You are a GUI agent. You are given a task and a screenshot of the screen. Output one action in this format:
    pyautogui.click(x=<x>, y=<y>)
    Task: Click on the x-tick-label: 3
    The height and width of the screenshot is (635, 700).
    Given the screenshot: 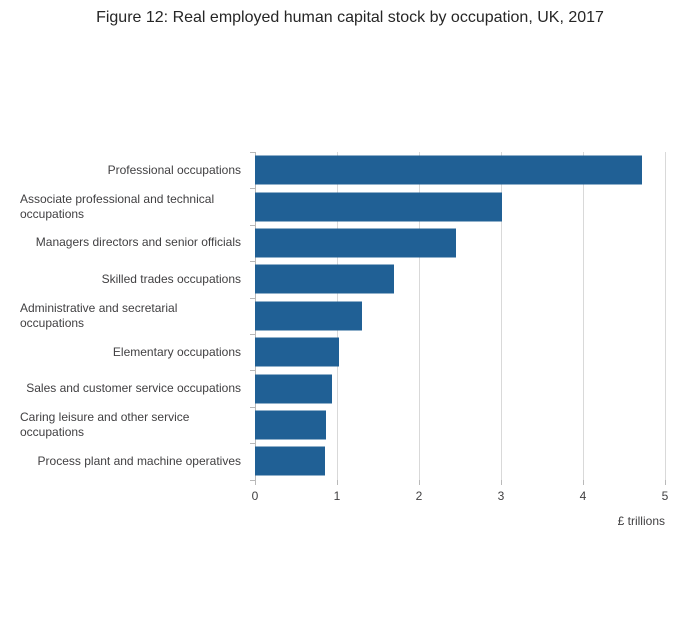 What is the action you would take?
    pyautogui.click(x=501, y=496)
    